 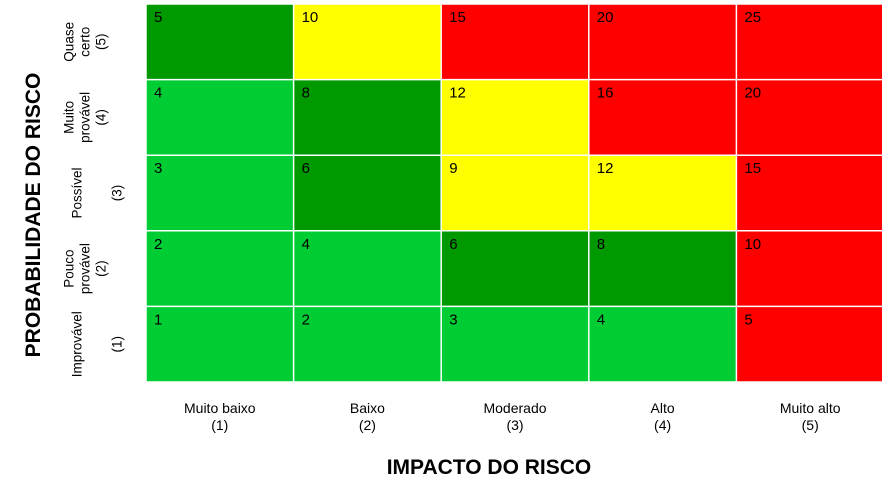 What do you see at coordinates (662, 425) in the screenshot?
I see `impact-level-label: (4)` at bounding box center [662, 425].